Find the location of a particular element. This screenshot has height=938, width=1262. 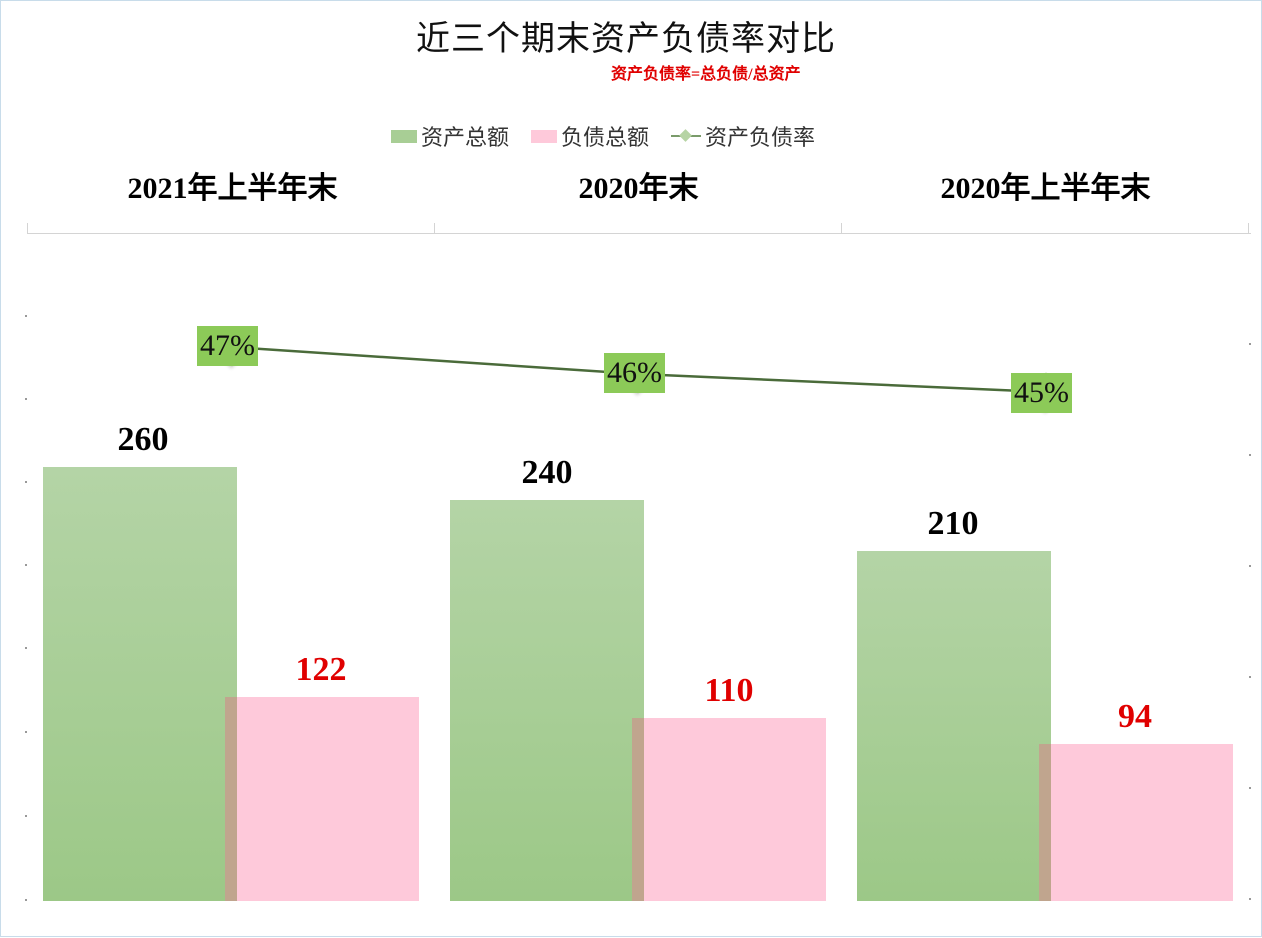

value-label-liabilities-2021h1: 122 is located at coordinates (321, 669).